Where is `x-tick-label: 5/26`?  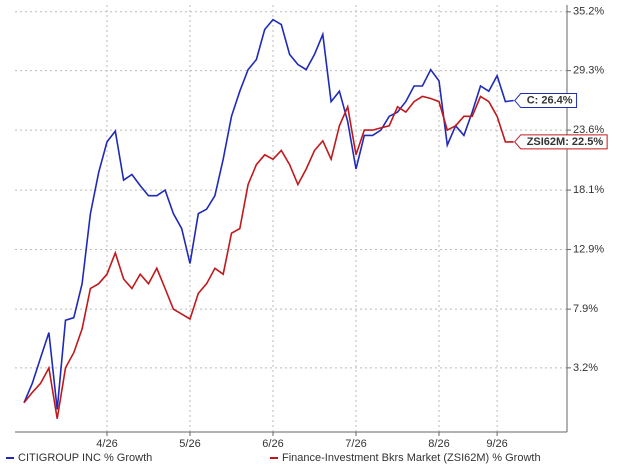
x-tick-label: 5/26 is located at coordinates (189, 444).